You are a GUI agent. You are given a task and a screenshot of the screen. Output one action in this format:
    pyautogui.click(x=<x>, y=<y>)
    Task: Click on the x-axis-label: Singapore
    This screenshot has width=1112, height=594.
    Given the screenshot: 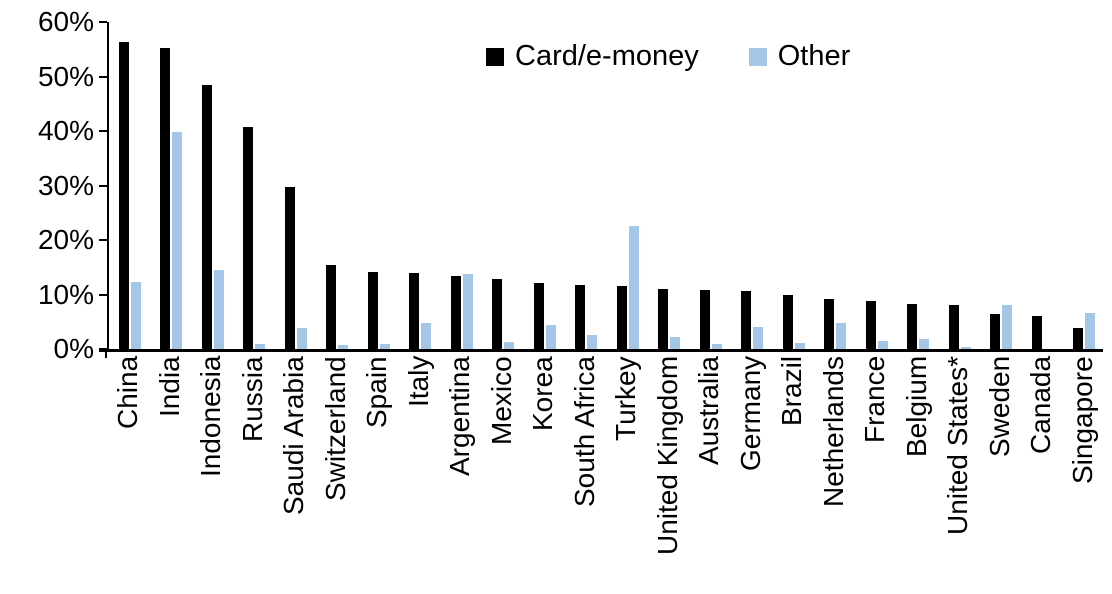 What is the action you would take?
    pyautogui.click(x=1082, y=420)
    